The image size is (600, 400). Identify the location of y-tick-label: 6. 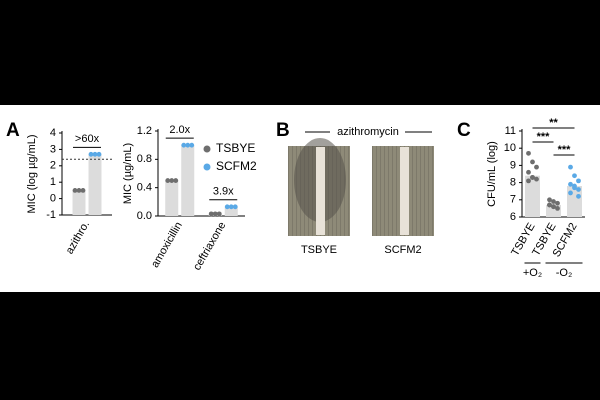
(513, 217).